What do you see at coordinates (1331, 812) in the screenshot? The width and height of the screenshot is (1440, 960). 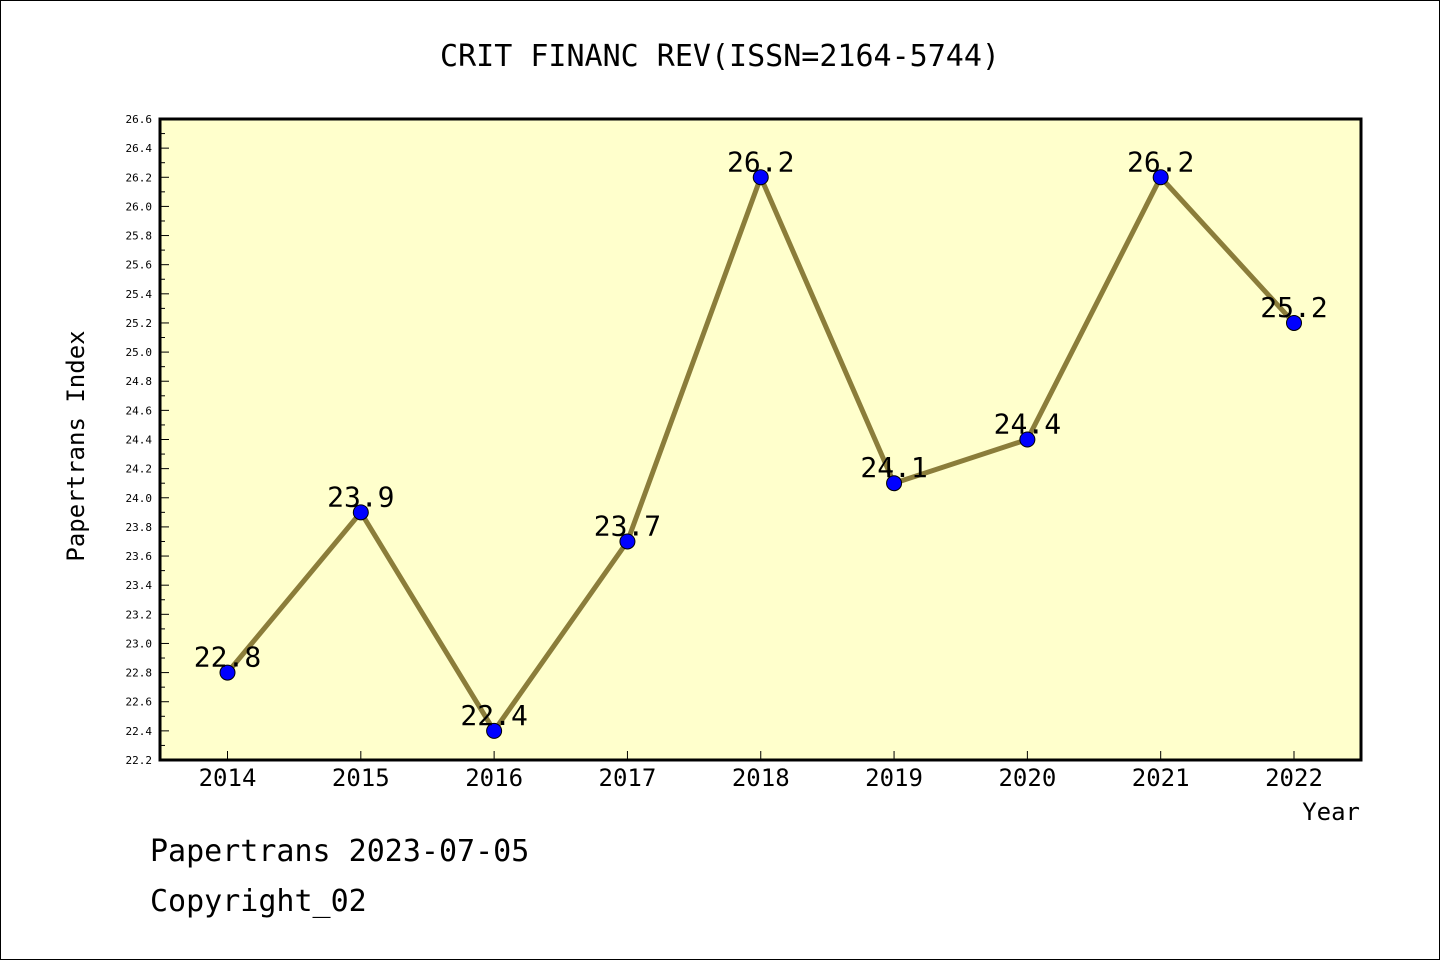 I see `x-axis-label: Year` at bounding box center [1331, 812].